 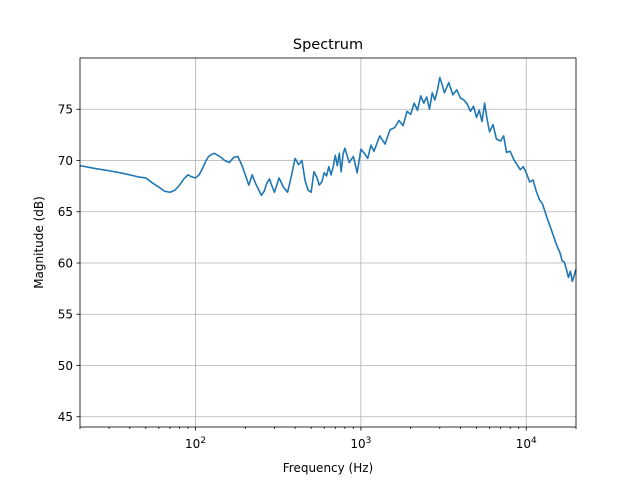 What do you see at coordinates (65, 161) in the screenshot?
I see `y-tick-label: 70` at bounding box center [65, 161].